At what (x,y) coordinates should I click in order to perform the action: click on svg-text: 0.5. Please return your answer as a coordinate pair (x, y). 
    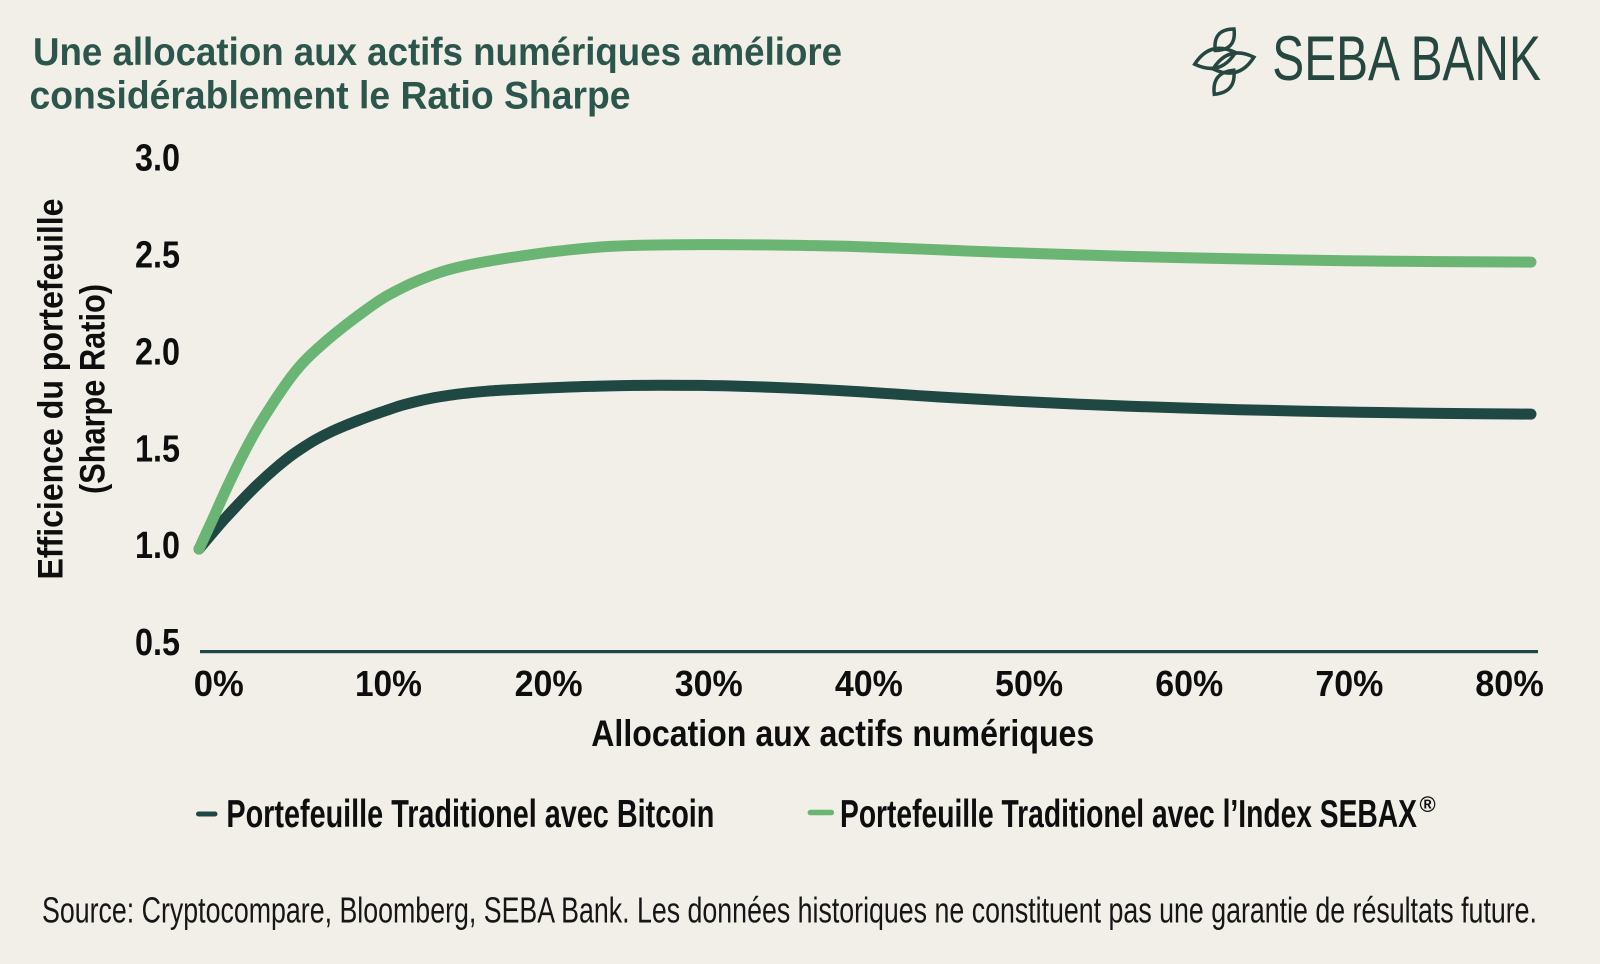
    Looking at the image, I should click on (157, 643).